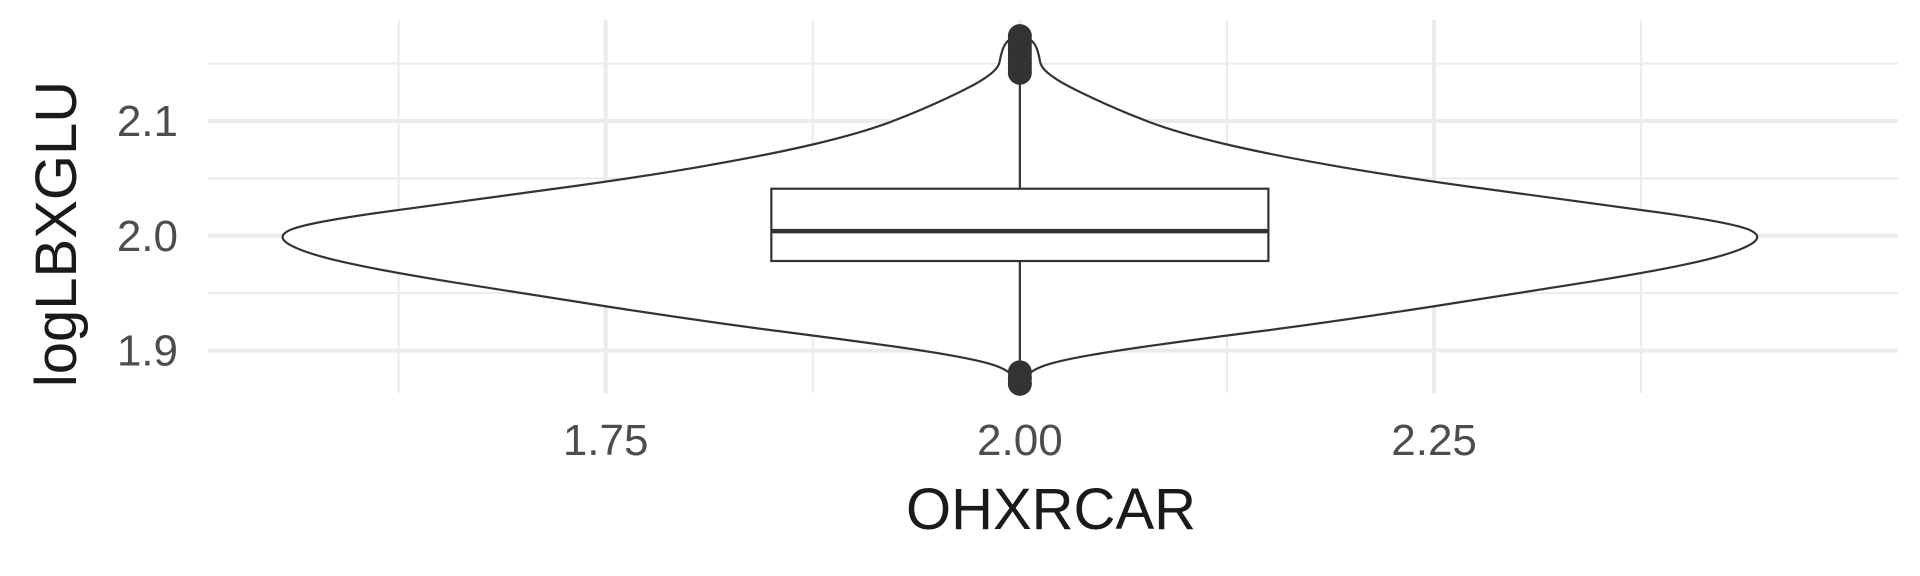  What do you see at coordinates (1051, 509) in the screenshot?
I see `x-axis-title: OHXRCAR` at bounding box center [1051, 509].